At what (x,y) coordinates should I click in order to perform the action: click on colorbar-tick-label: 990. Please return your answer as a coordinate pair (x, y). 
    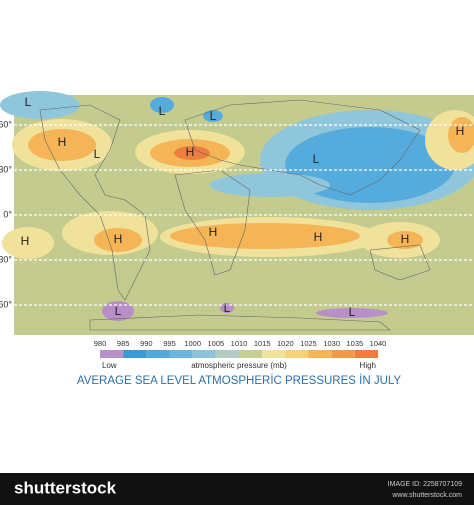
    Looking at the image, I should click on (146, 343).